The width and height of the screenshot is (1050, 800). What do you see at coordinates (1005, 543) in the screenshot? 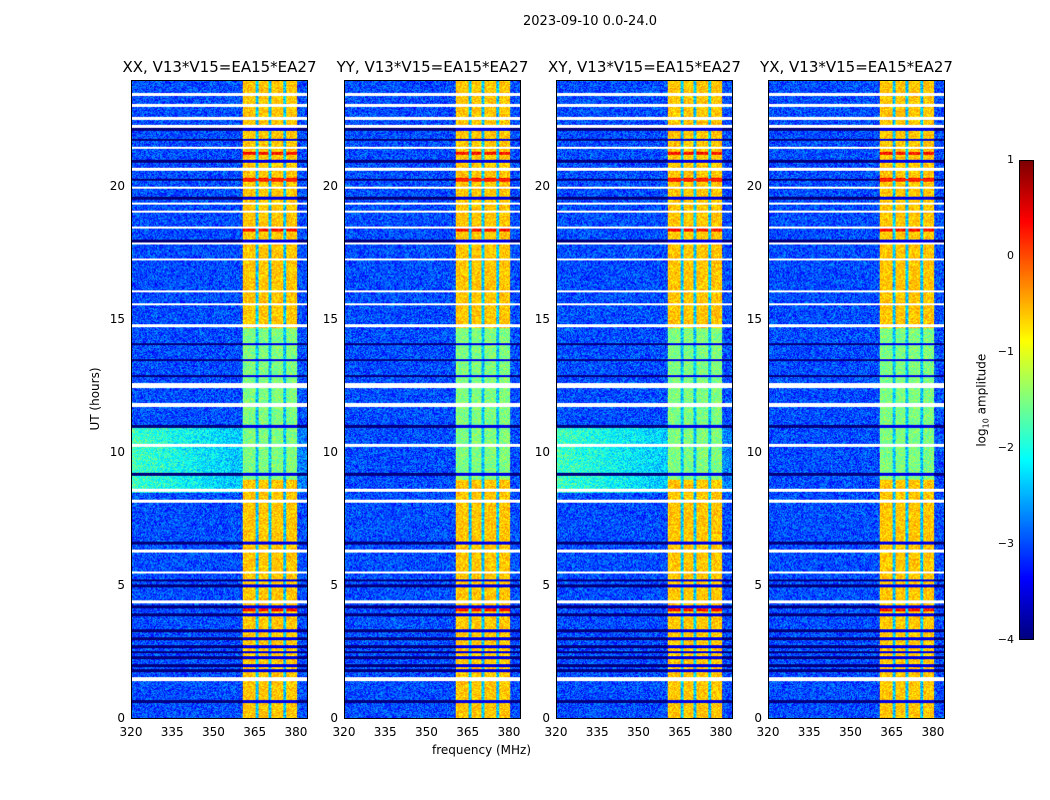
I see `colorbar-tick-label: −3` at bounding box center [1005, 543].